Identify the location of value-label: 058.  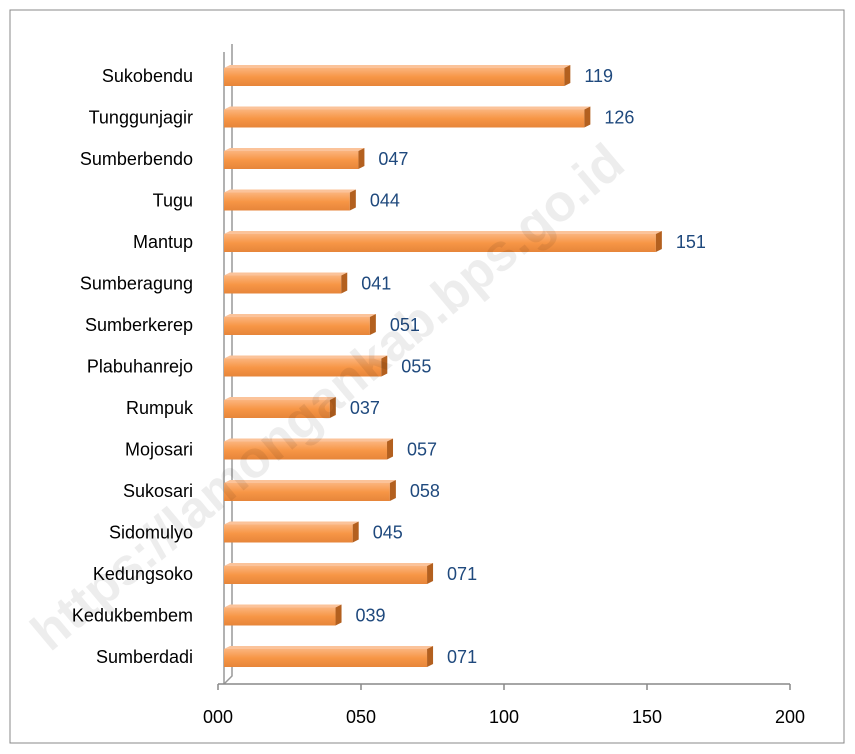
(425, 491).